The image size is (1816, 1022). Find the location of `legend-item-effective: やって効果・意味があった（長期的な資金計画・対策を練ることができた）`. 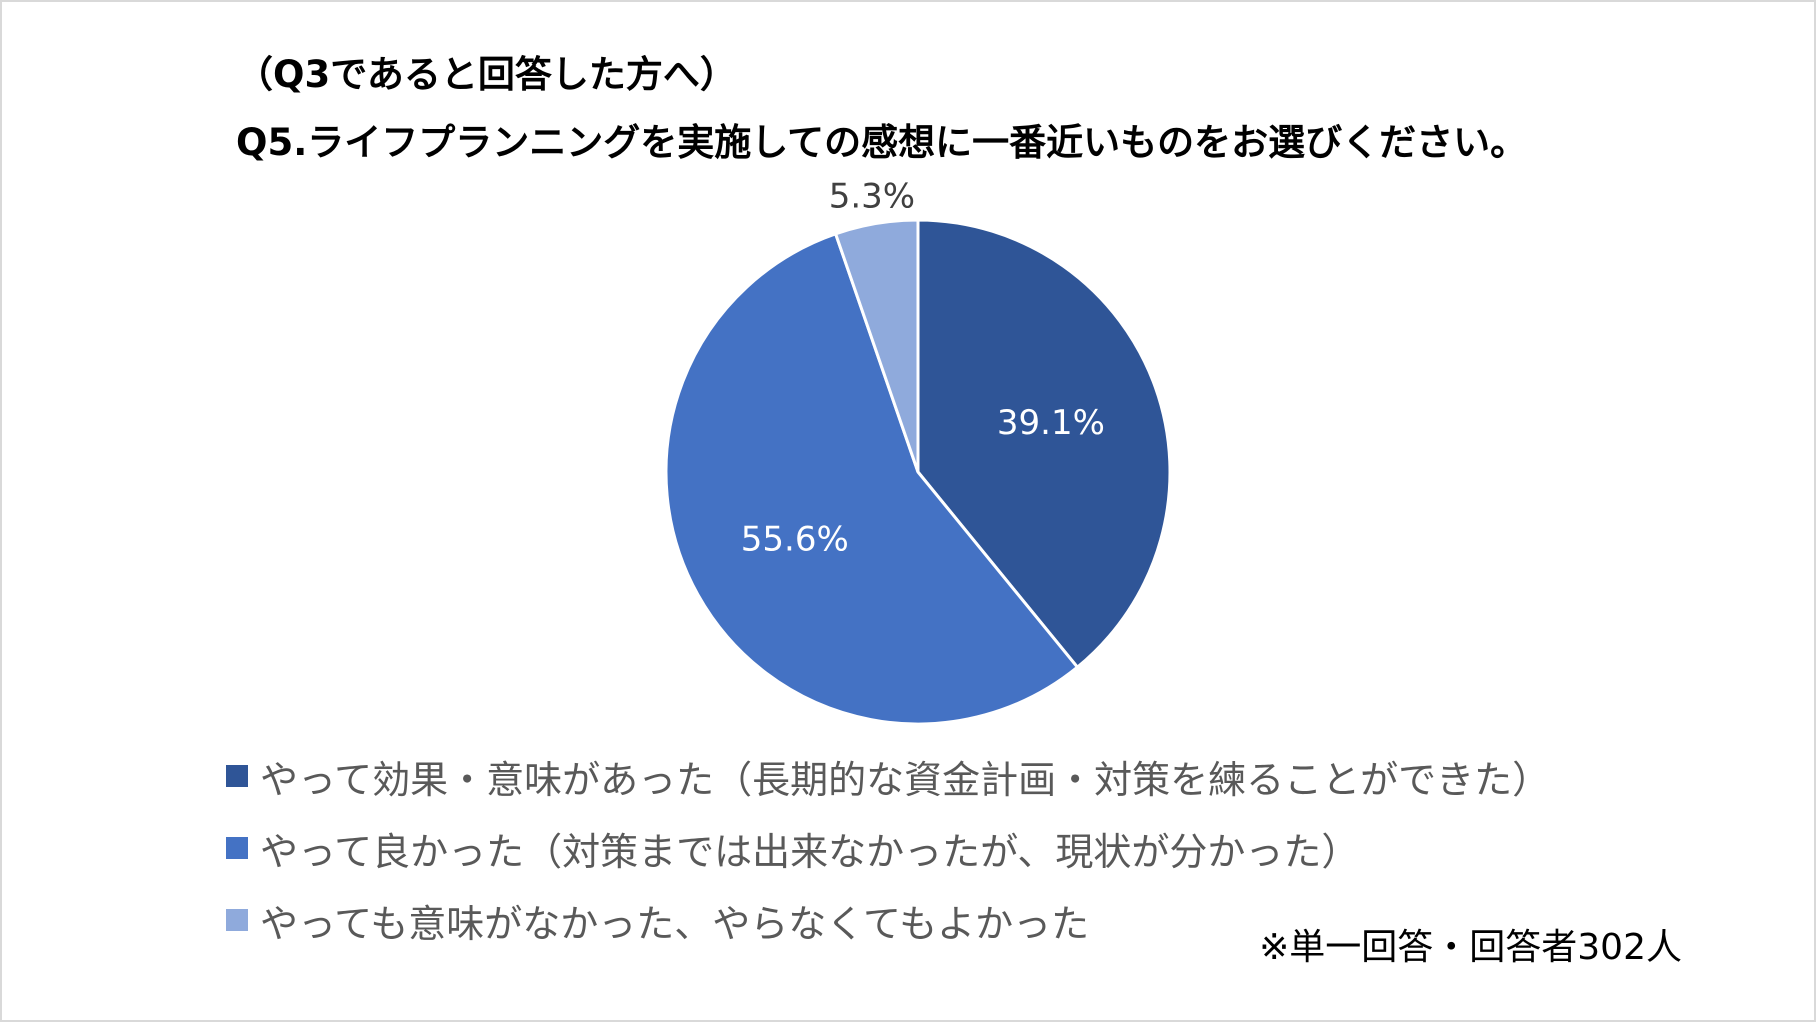

legend-item-effective: やって効果・意味があった（長期的な資金計画・対策を練ることができた） is located at coordinates (888, 776).